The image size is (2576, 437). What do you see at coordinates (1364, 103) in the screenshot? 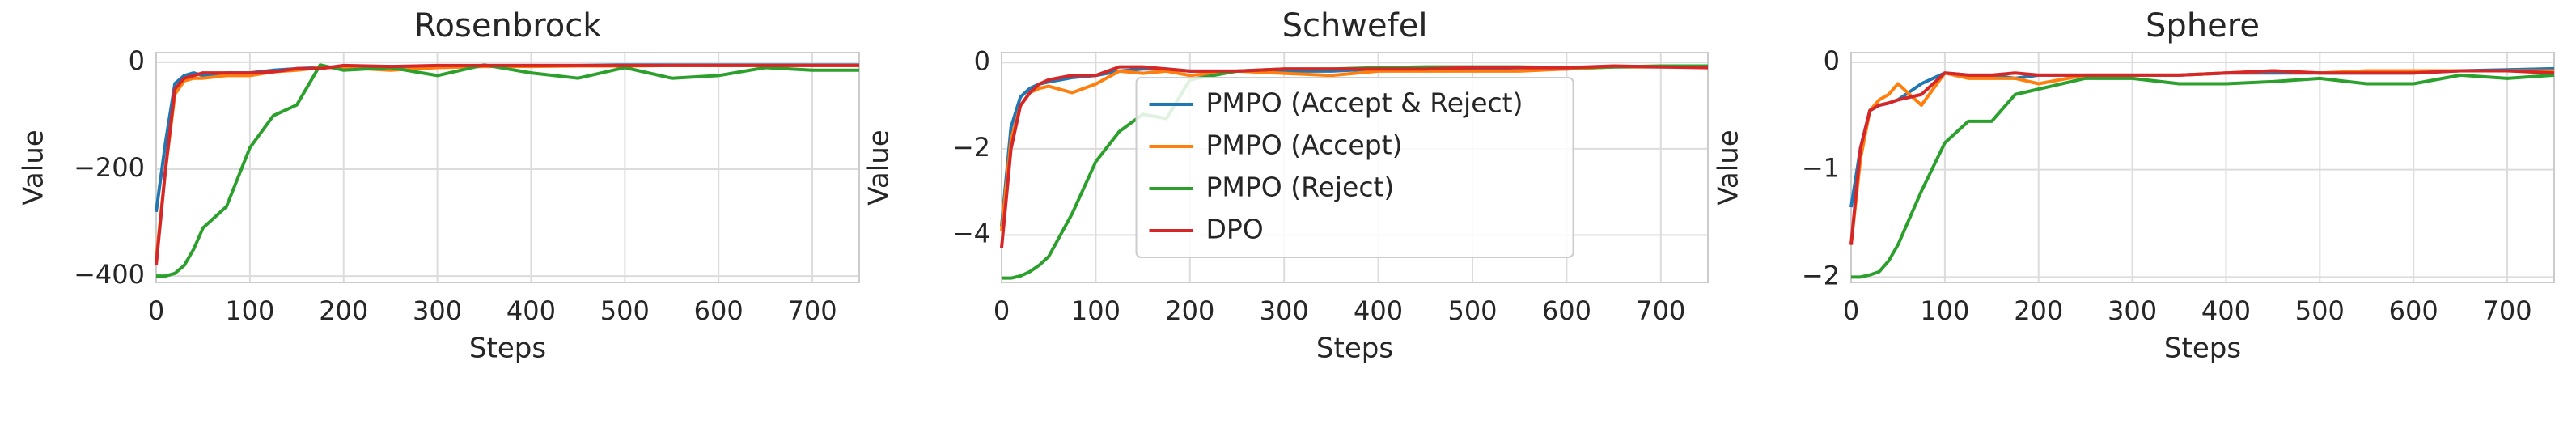
I see `legend-label: PMPO (Accept & Reject)` at bounding box center [1364, 103].